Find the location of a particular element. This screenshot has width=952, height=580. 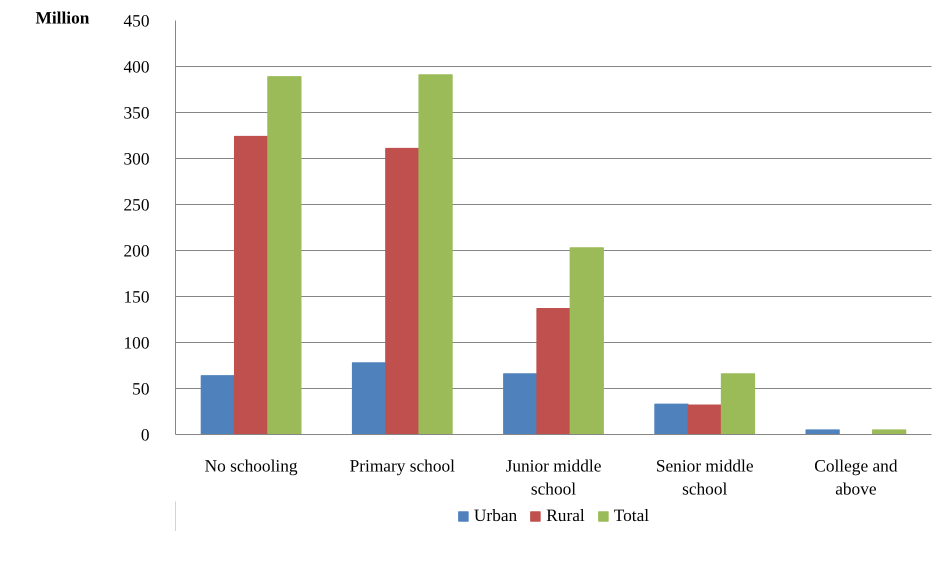

y-tick-label: 250 is located at coordinates (137, 205).